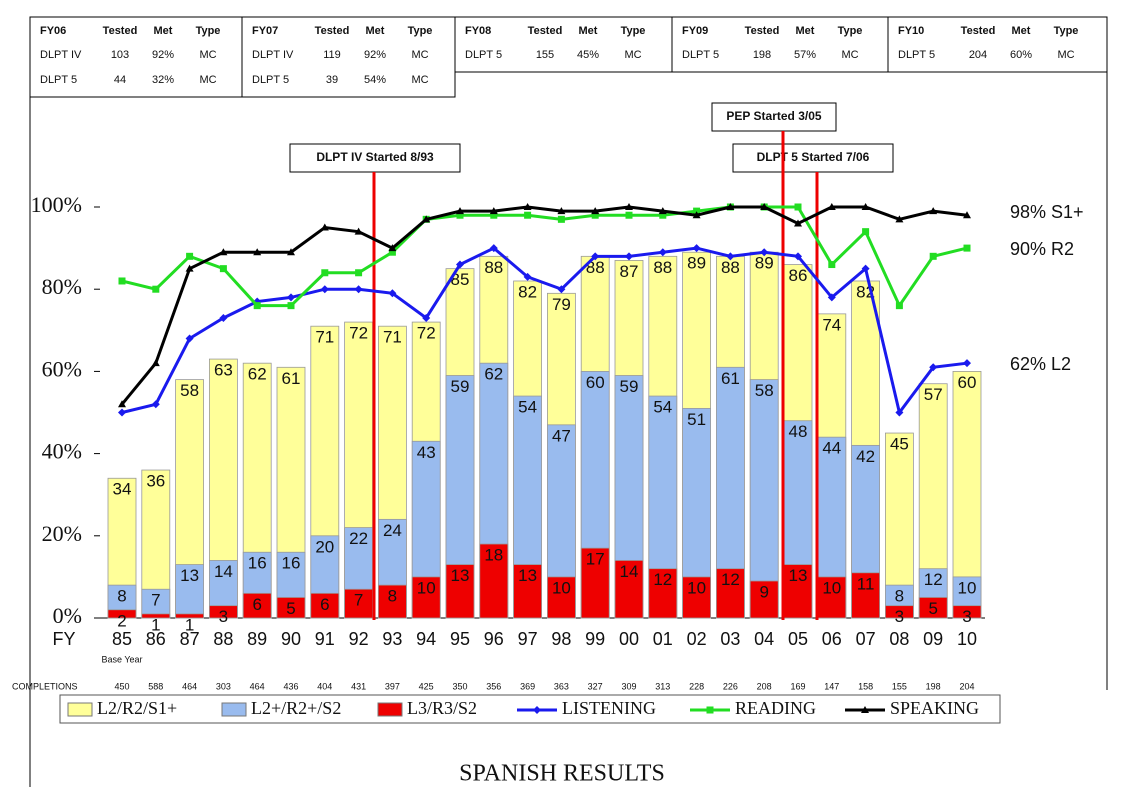  Describe the element at coordinates (831, 324) in the screenshot. I see `bar-label: 74` at that location.